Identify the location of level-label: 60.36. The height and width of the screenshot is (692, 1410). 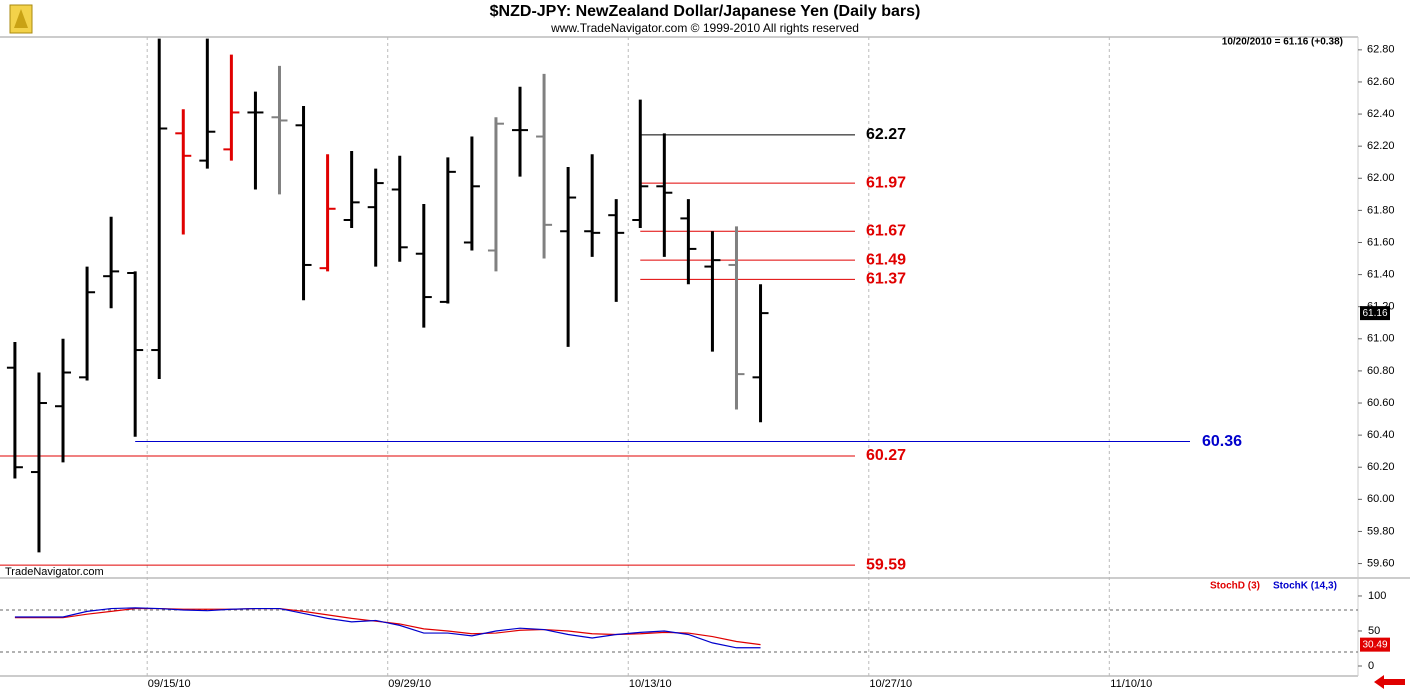
(1222, 441).